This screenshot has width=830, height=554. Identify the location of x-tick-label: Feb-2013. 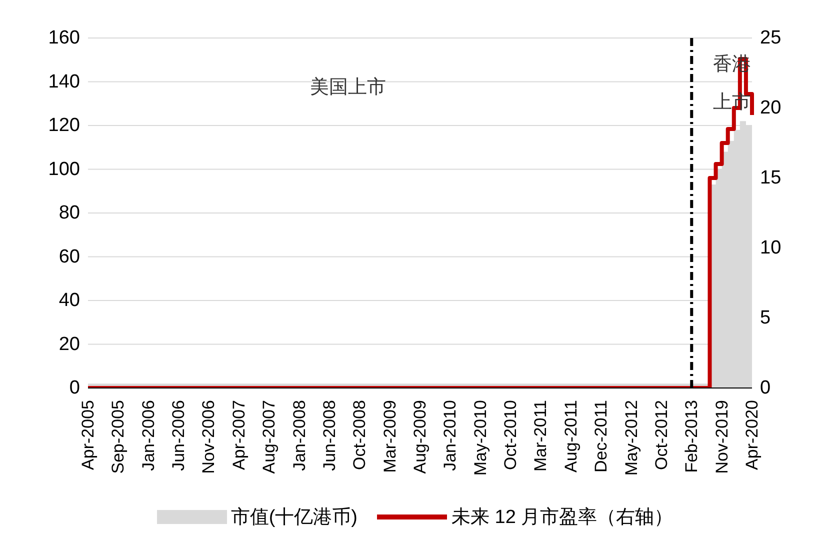
(692, 436).